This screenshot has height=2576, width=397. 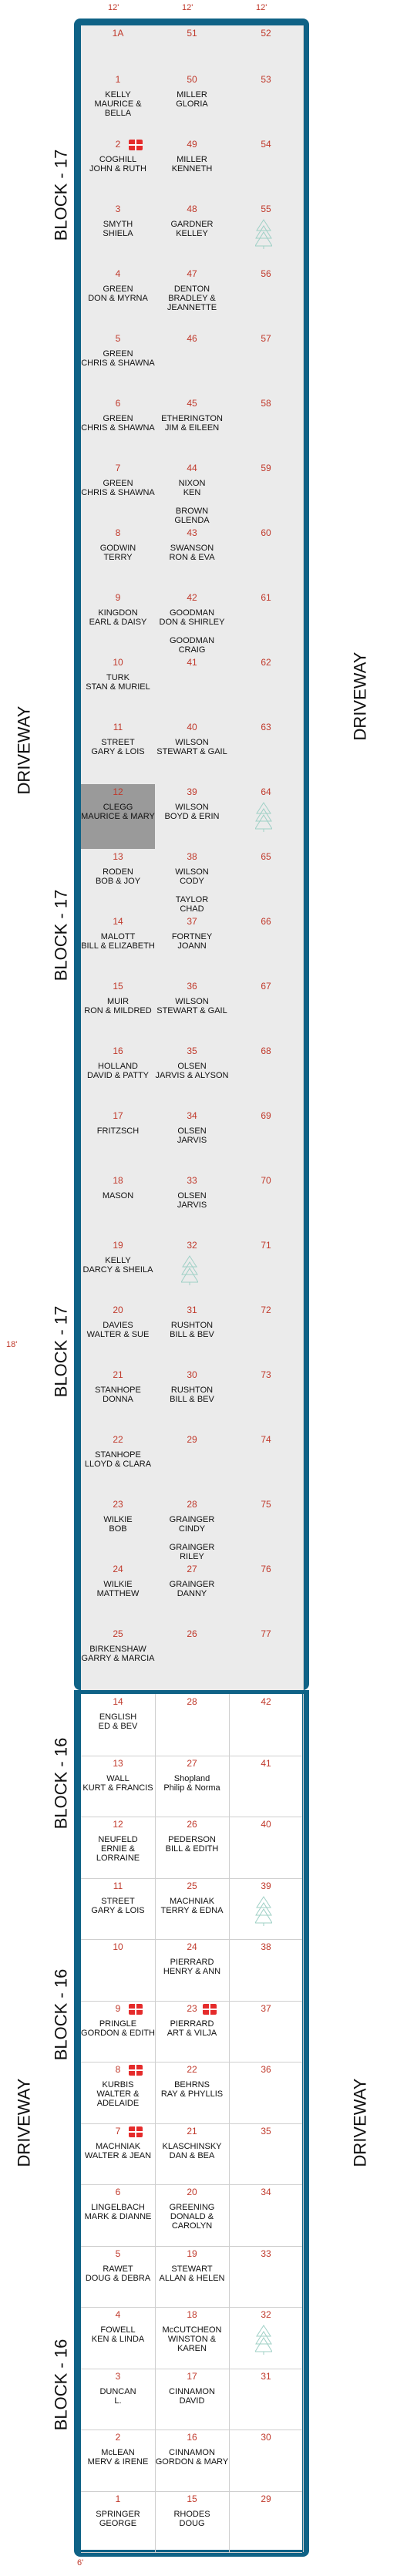 What do you see at coordinates (266, 1269) in the screenshot?
I see `plot-cell: 71` at bounding box center [266, 1269].